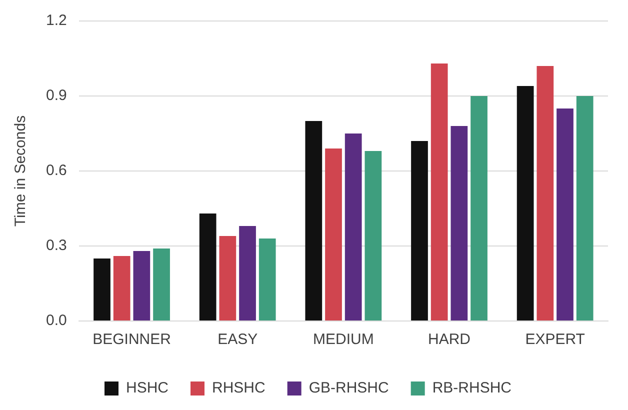 This screenshot has height=410, width=628. Describe the element at coordinates (132, 339) in the screenshot. I see `x-tick-label: BEGINNER` at that location.